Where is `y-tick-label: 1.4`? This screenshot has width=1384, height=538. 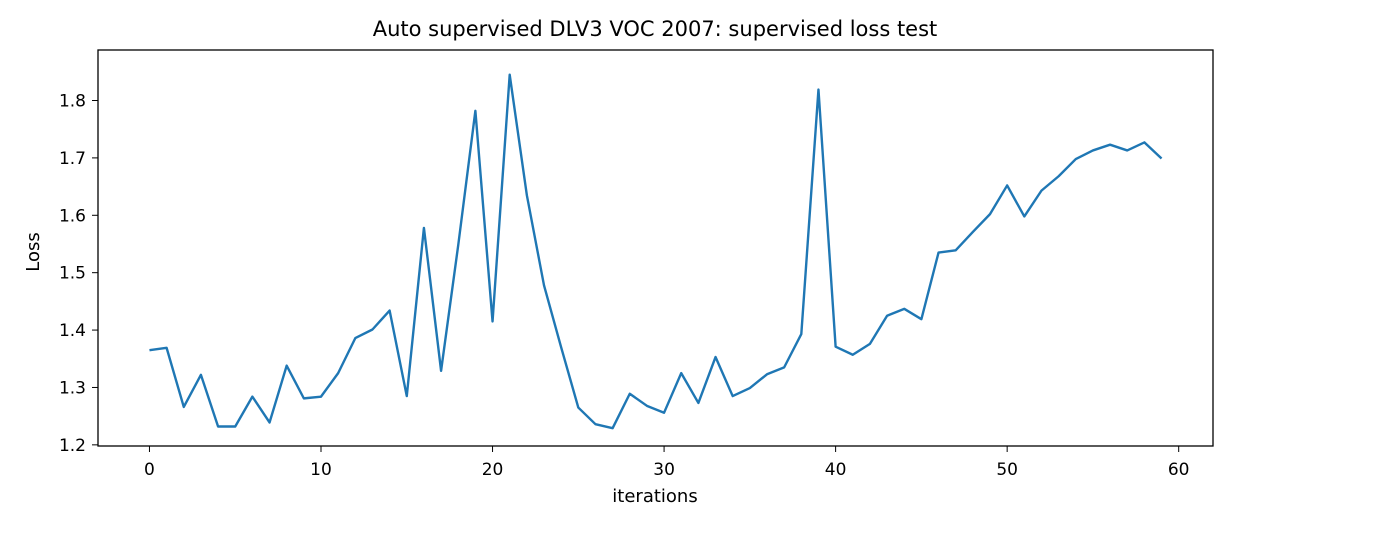 y-tick-label: 1.4 is located at coordinates (72, 331).